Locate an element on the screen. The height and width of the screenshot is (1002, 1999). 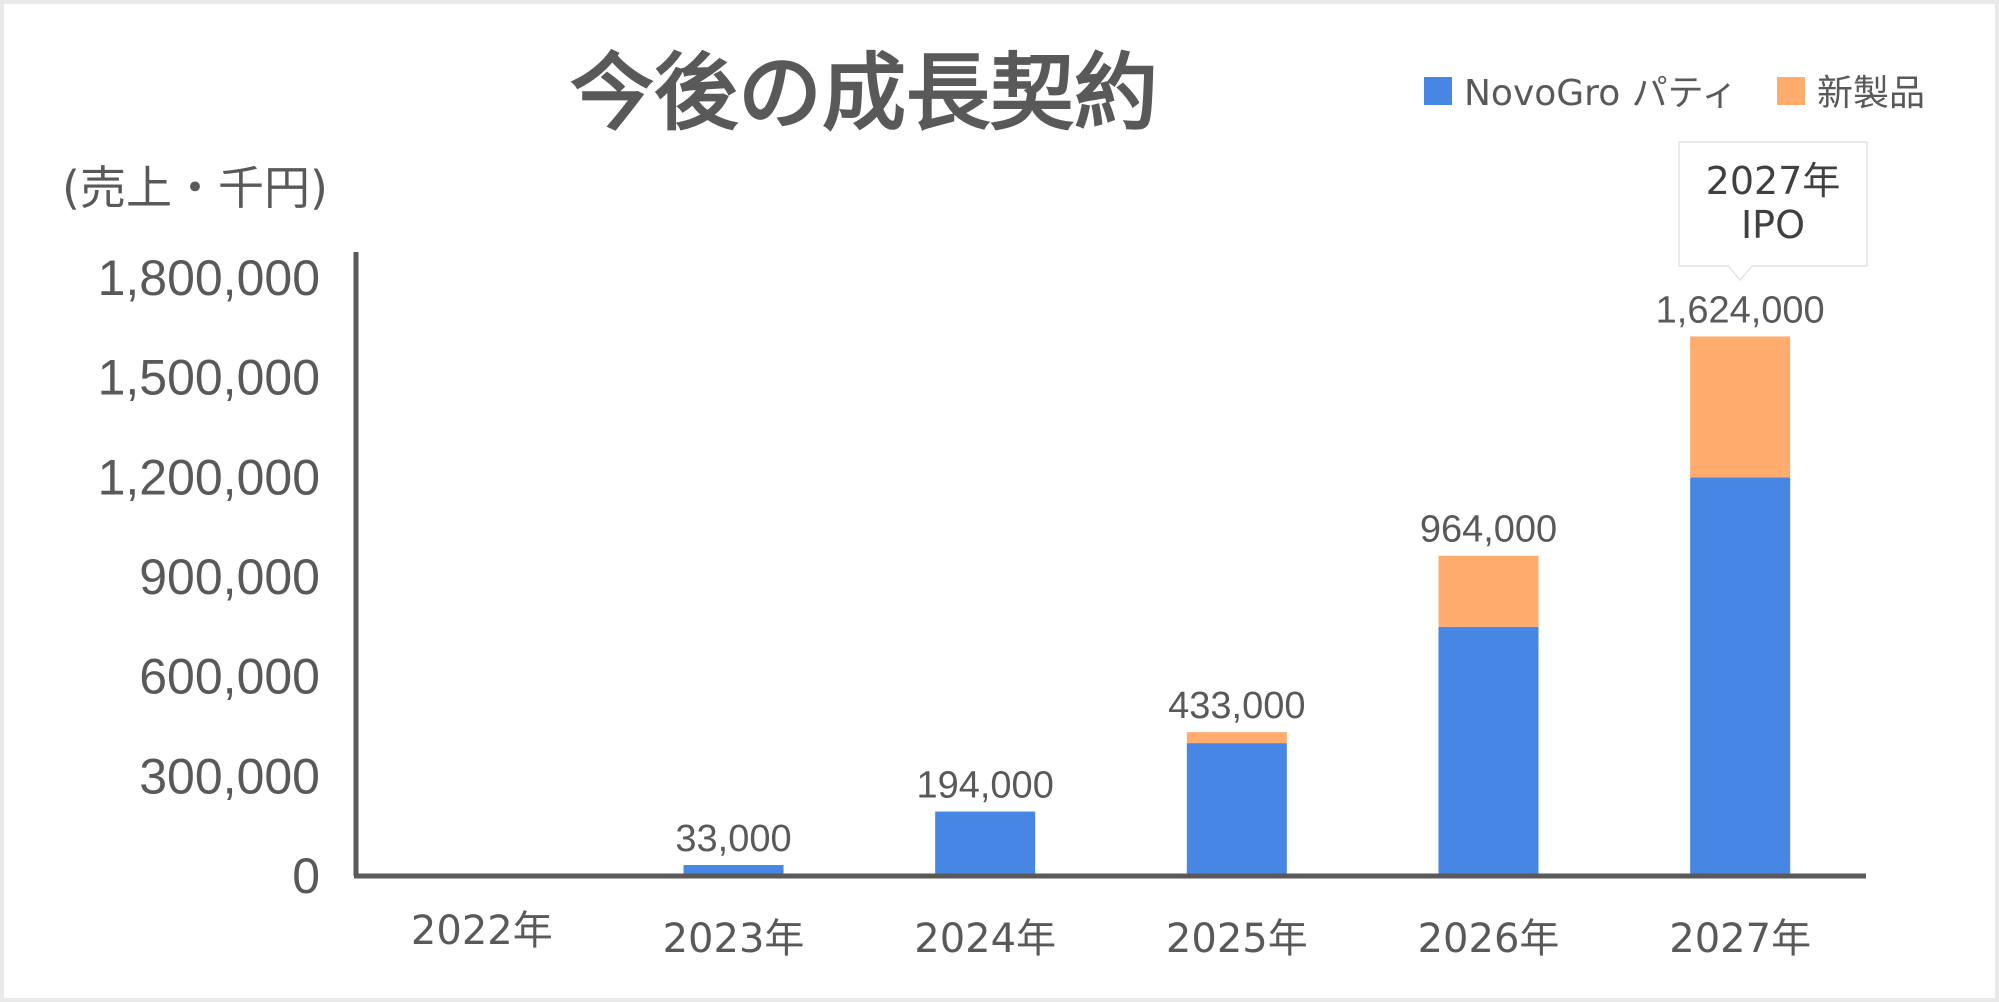
y-tick-label: 300,000 is located at coordinates (229, 776).